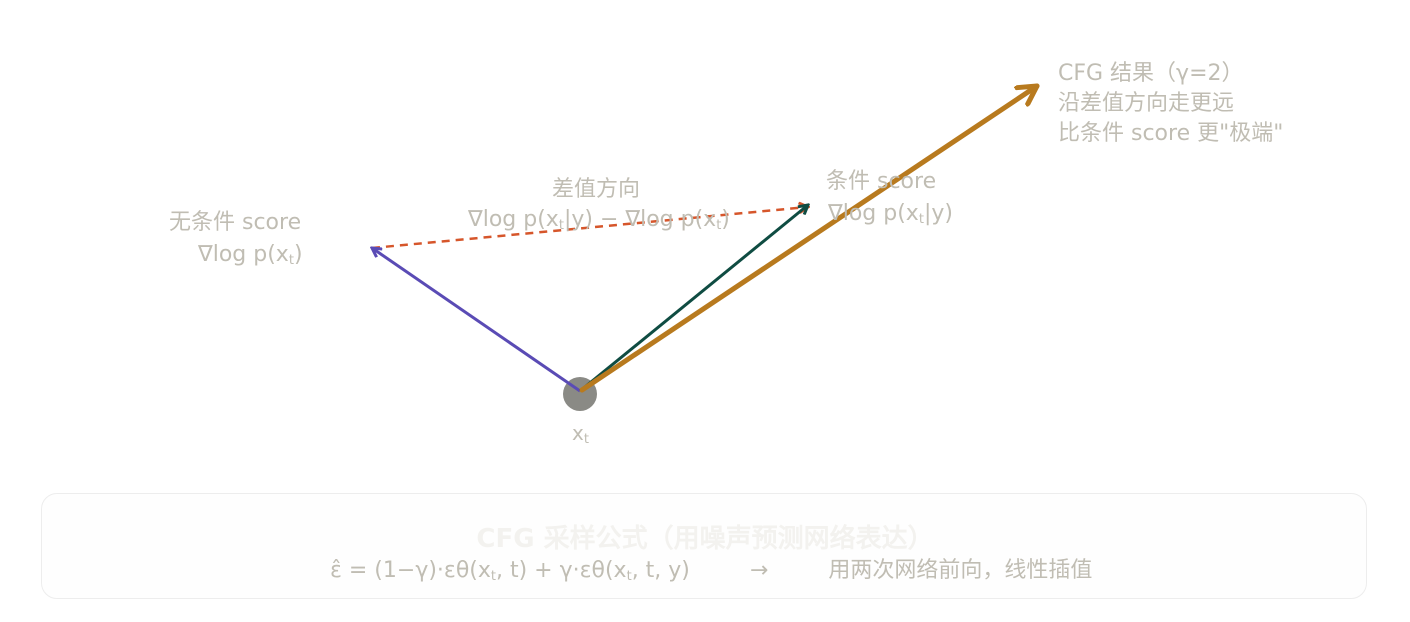  I want to click on formula-note: 用两次网络前向，线性插值, so click(960, 570).